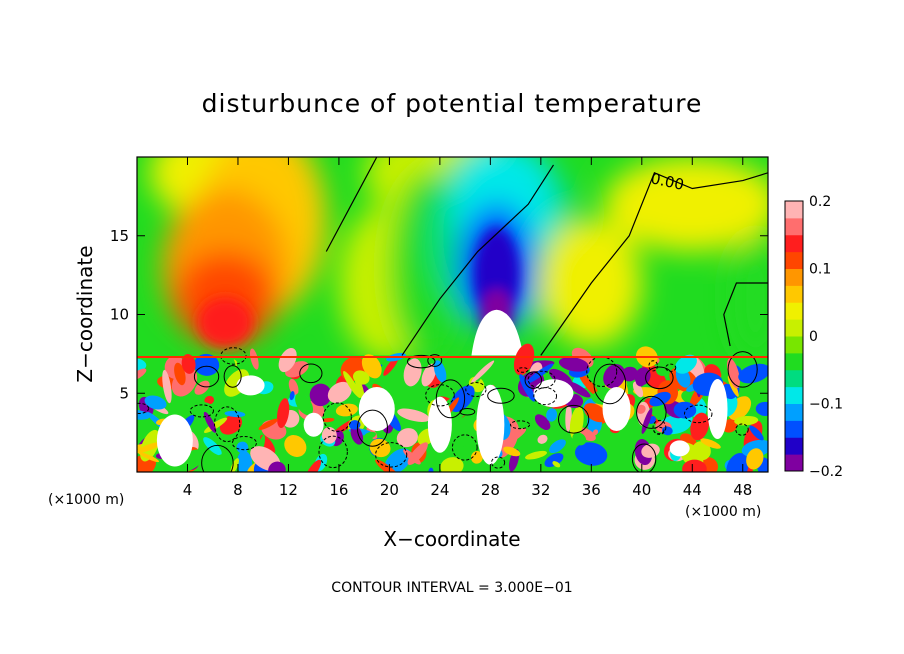 The width and height of the screenshot is (904, 654). Describe the element at coordinates (451, 588) in the screenshot. I see `contour-interval-note: CONTOUR INTERVAL = 3.000E−01` at that location.